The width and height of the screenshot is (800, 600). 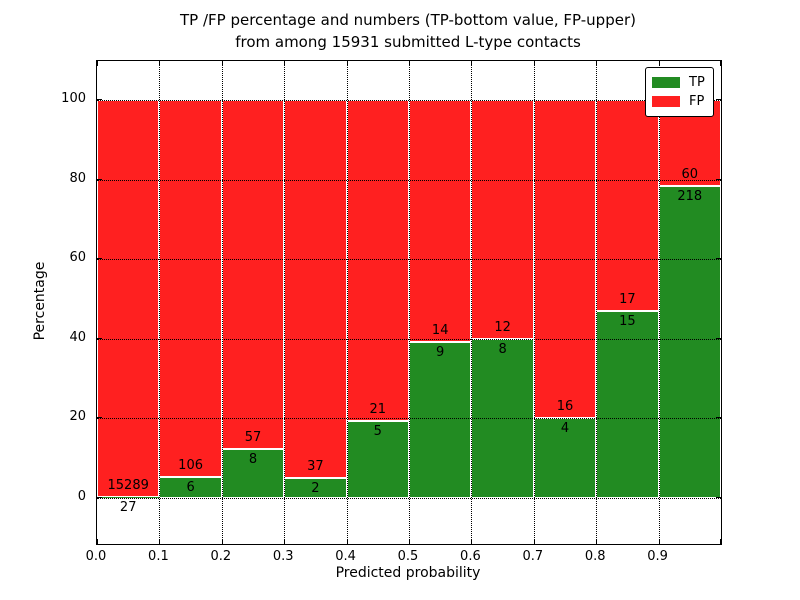 I want to click on y-tick-label: 40, so click(x=77, y=337).